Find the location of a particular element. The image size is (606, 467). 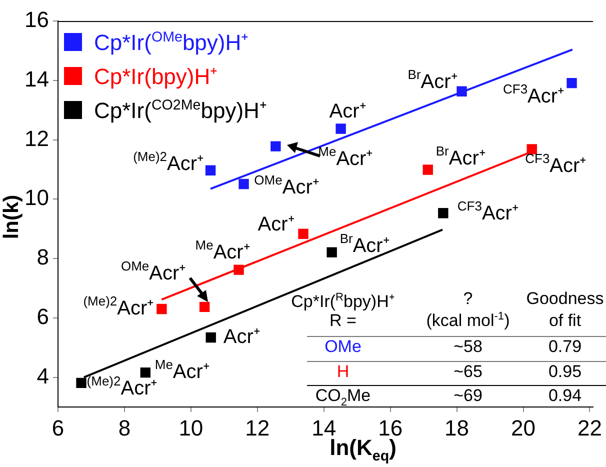

y-tick-label: 10 is located at coordinates (36, 197).